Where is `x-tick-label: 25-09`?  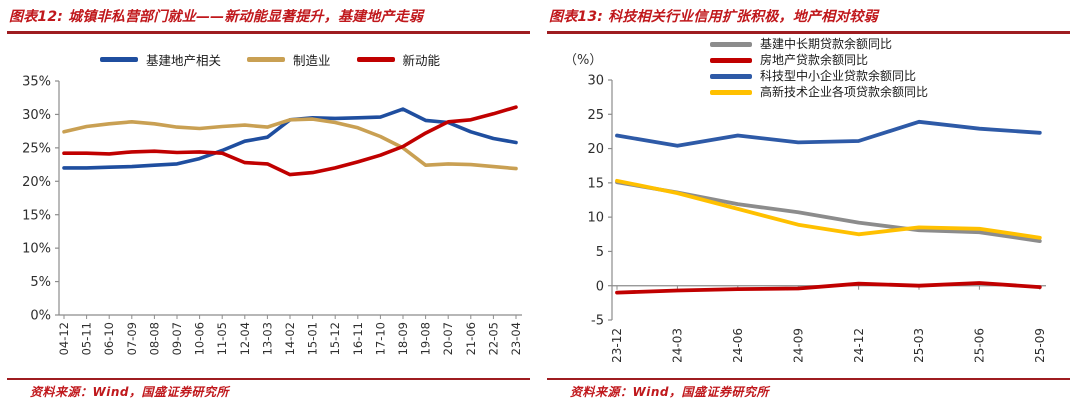 x-tick-label: 25-09 is located at coordinates (1040, 345).